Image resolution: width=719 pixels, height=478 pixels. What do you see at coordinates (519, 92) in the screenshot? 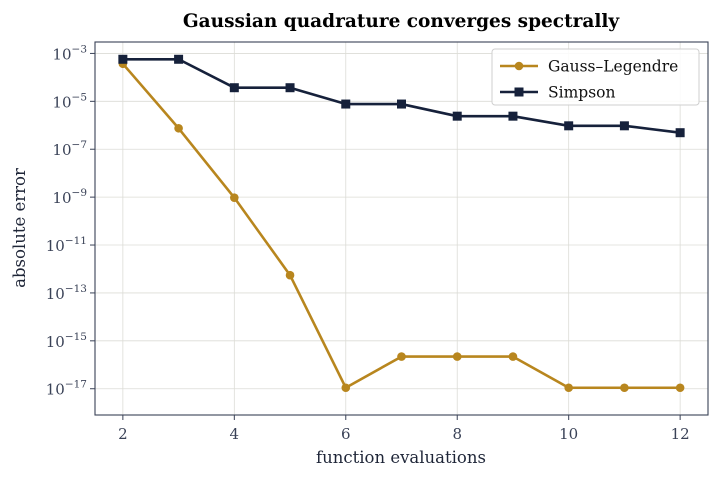
I see `legend-marker-simpson` at bounding box center [519, 92].